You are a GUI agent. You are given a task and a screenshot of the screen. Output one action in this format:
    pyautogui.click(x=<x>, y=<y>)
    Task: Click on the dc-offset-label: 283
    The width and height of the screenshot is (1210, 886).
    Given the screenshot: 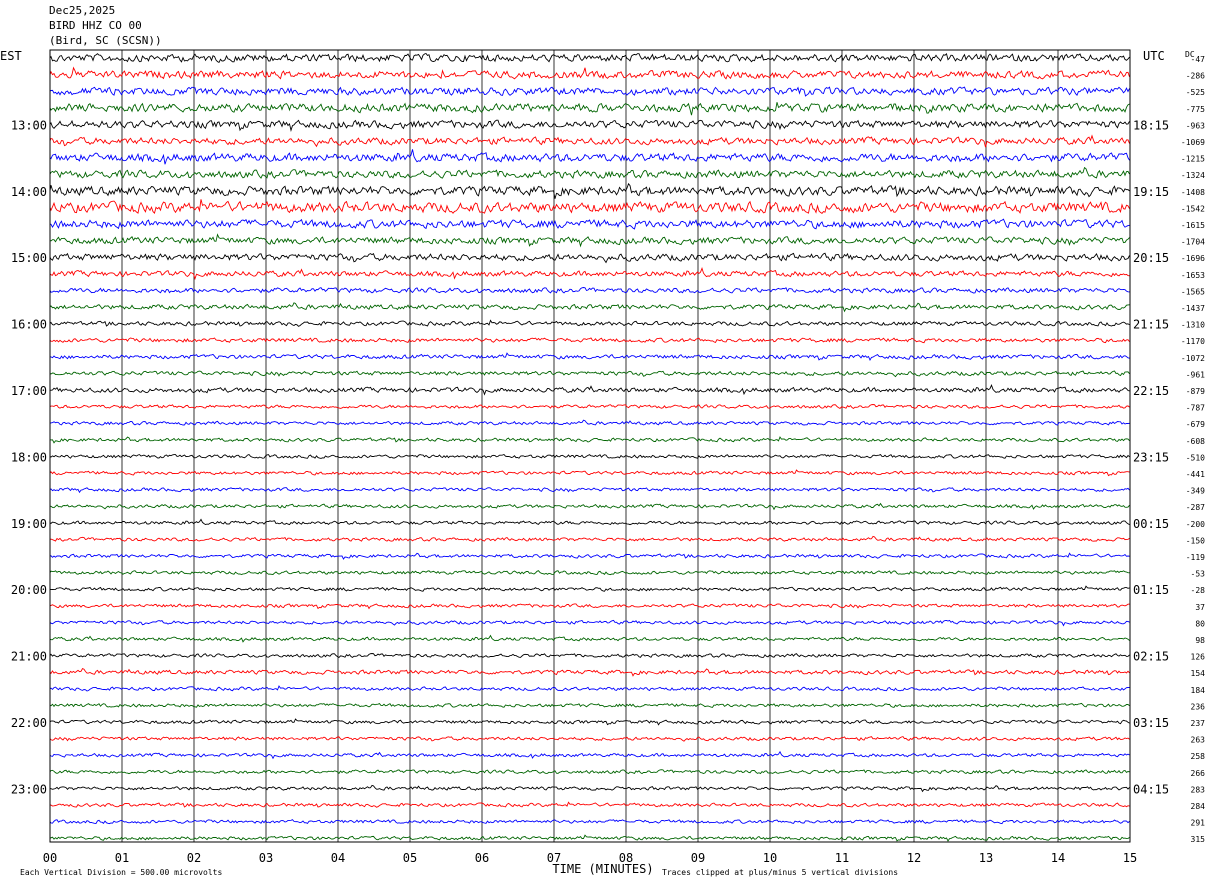 What is the action you would take?
    pyautogui.click(x=1198, y=789)
    